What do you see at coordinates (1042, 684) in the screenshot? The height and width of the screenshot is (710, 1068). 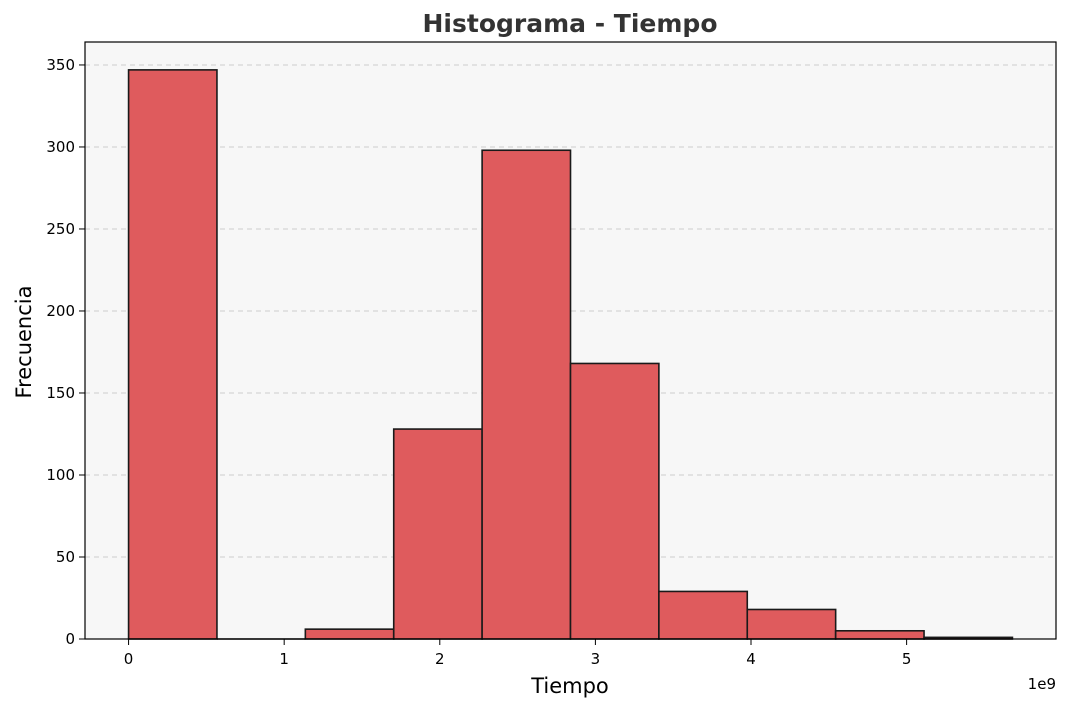 I see `x-axis-offset-text: 1e9` at bounding box center [1042, 684].